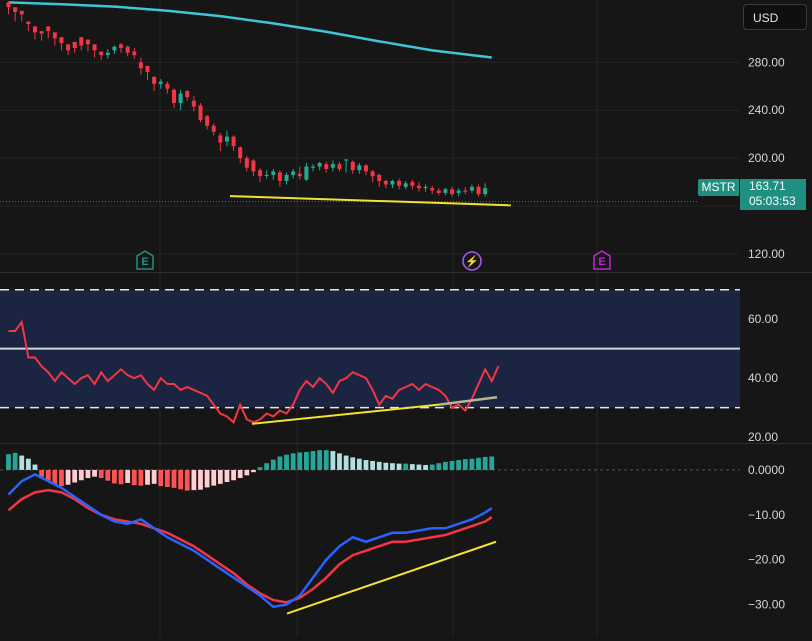 The width and height of the screenshot is (812, 641). Describe the element at coordinates (718, 187) in the screenshot. I see `symbol-price-tag: MSTR` at that location.